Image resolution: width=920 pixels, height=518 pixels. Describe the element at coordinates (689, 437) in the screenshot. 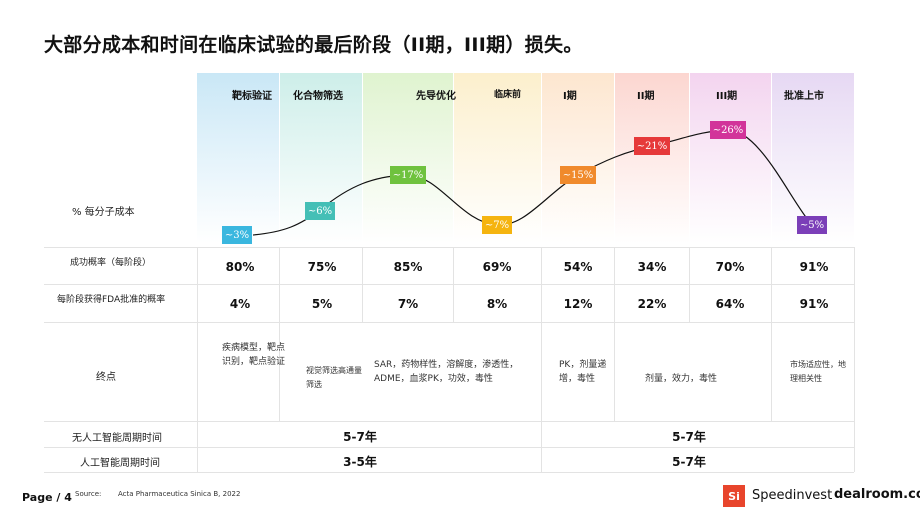

I see `no-ai-clinical-time: 5-7年` at that location.